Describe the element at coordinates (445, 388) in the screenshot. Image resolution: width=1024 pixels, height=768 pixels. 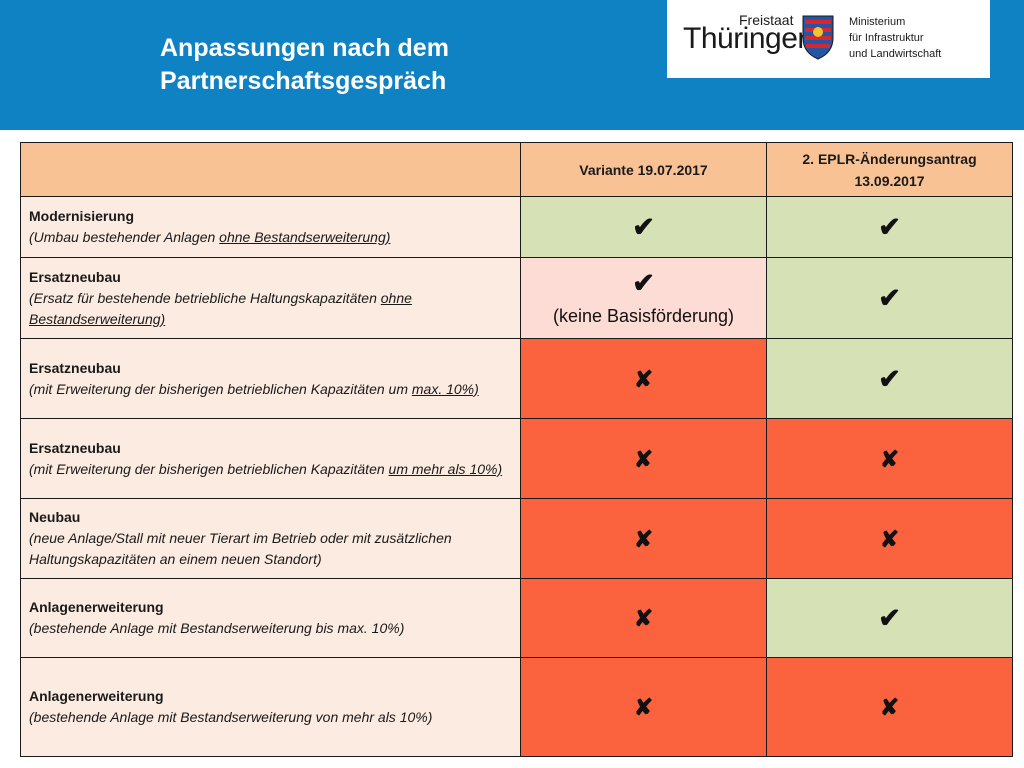
I see `desc-underlined: max. 10%)` at that location.